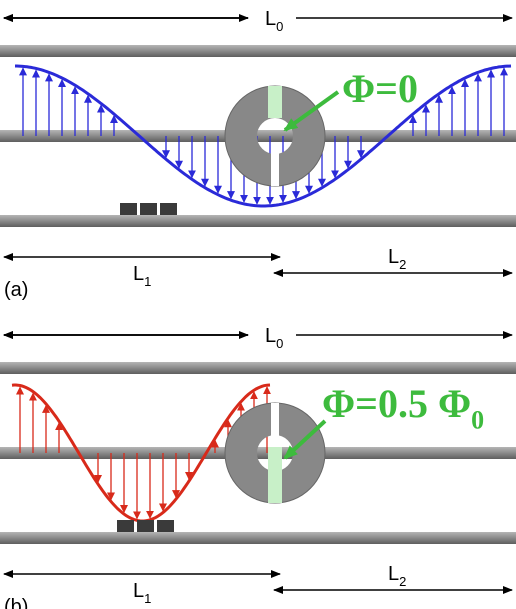 Image resolution: width=516 pixels, height=609 pixels. What do you see at coordinates (396, 403) in the screenshot?
I see `flux-label-base: Φ=0.5 Φ` at bounding box center [396, 403].